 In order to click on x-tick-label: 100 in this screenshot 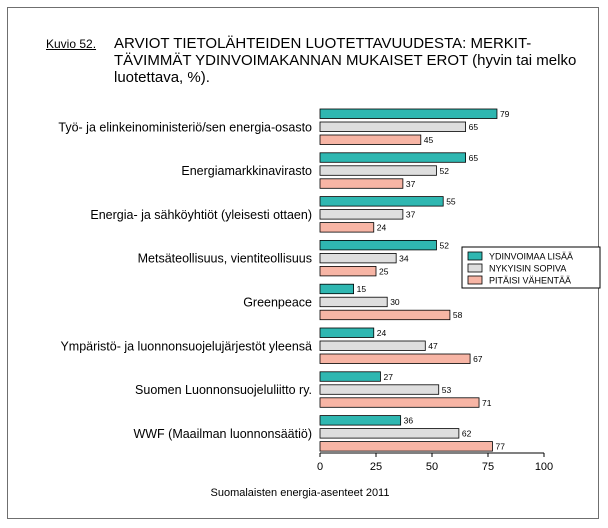, I will do `click(544, 467)`.